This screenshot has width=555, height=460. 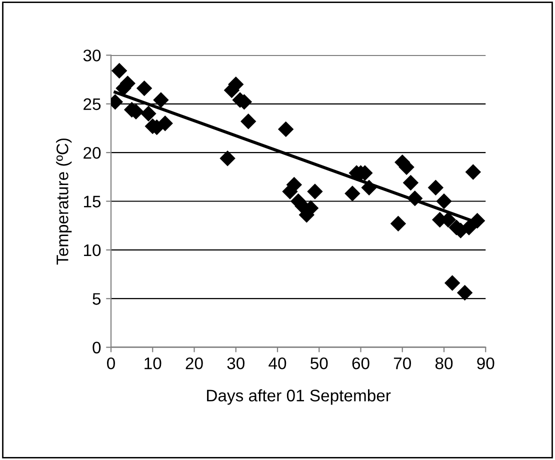 I want to click on y-tick-label: 10, so click(x=92, y=250).